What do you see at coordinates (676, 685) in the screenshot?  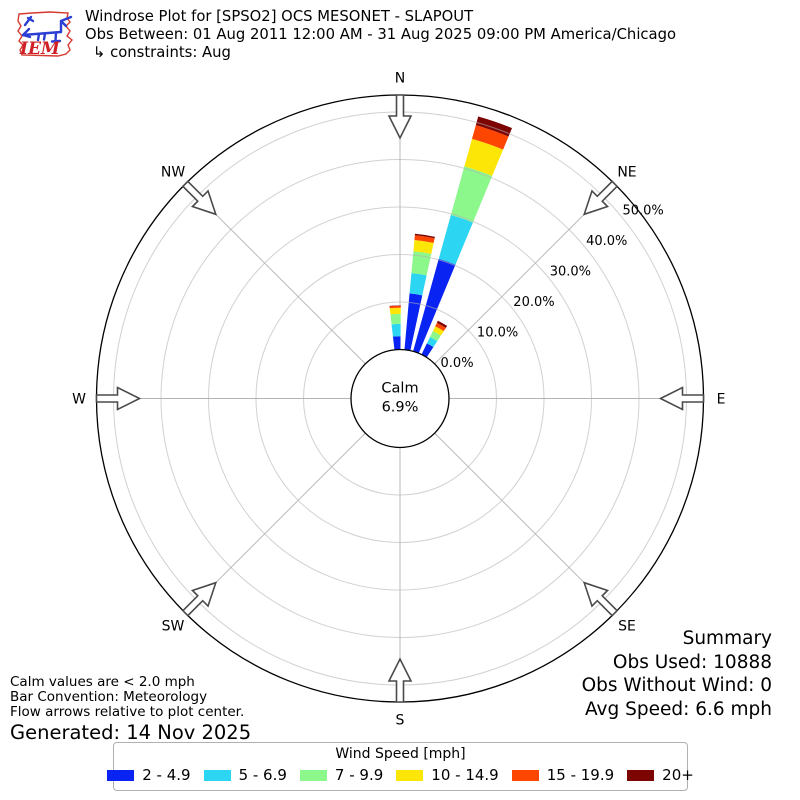 I see `obs-without-wind: Obs Without Wind: 0` at bounding box center [676, 685].